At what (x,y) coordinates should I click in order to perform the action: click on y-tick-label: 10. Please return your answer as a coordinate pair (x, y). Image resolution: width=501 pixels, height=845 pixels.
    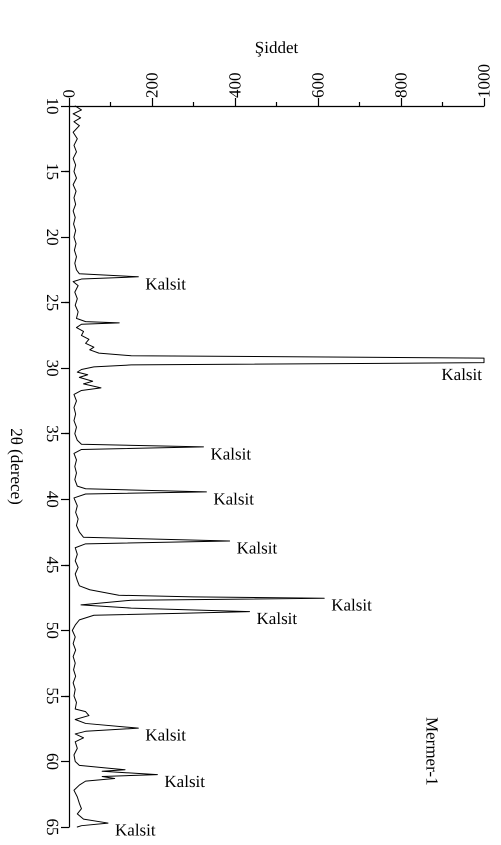
    Looking at the image, I should click on (52, 106).